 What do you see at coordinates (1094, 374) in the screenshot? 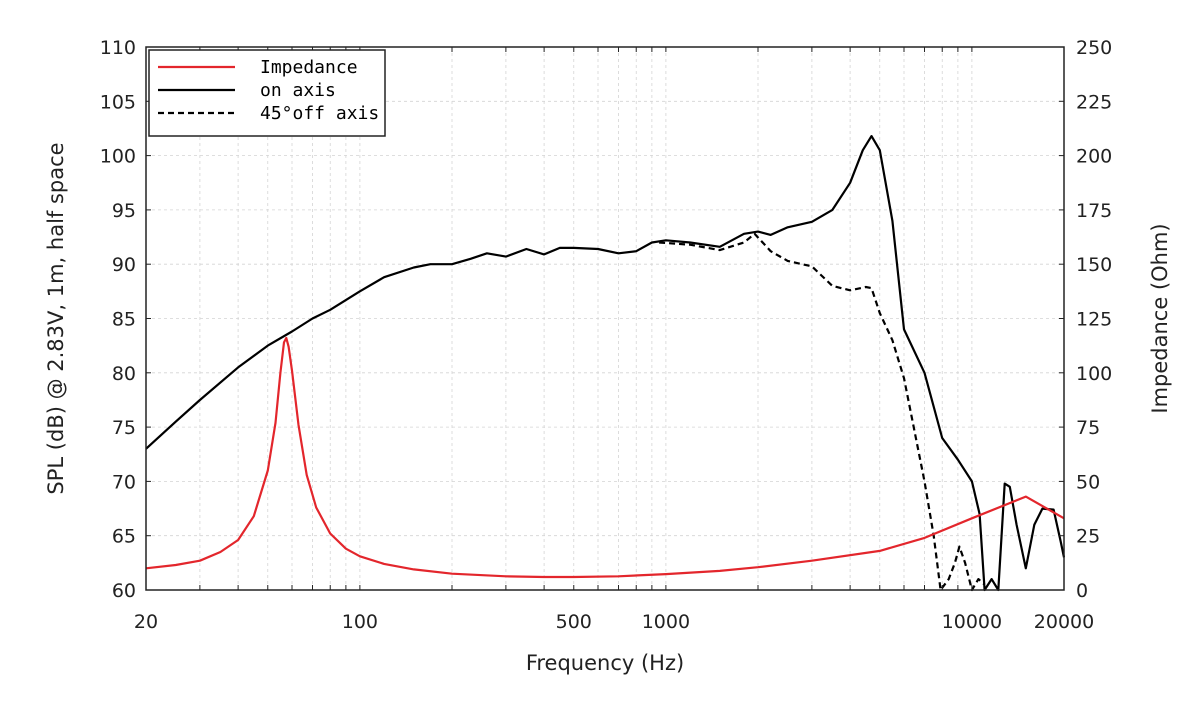
I see `y-right-tick-label: 100` at bounding box center [1094, 374].